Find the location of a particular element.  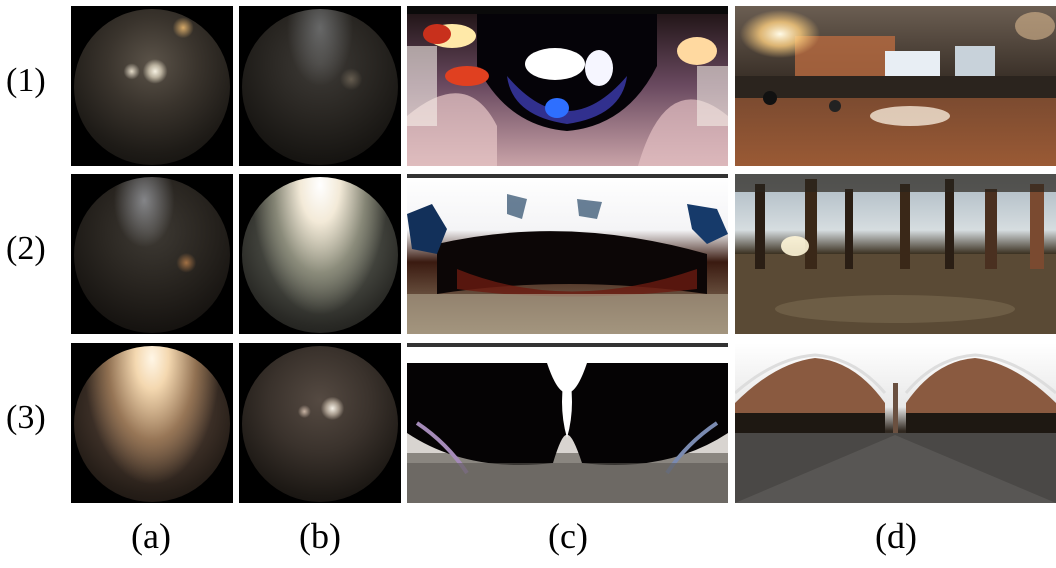

environment-map-ground-truth-2d is located at coordinates (895, 254).